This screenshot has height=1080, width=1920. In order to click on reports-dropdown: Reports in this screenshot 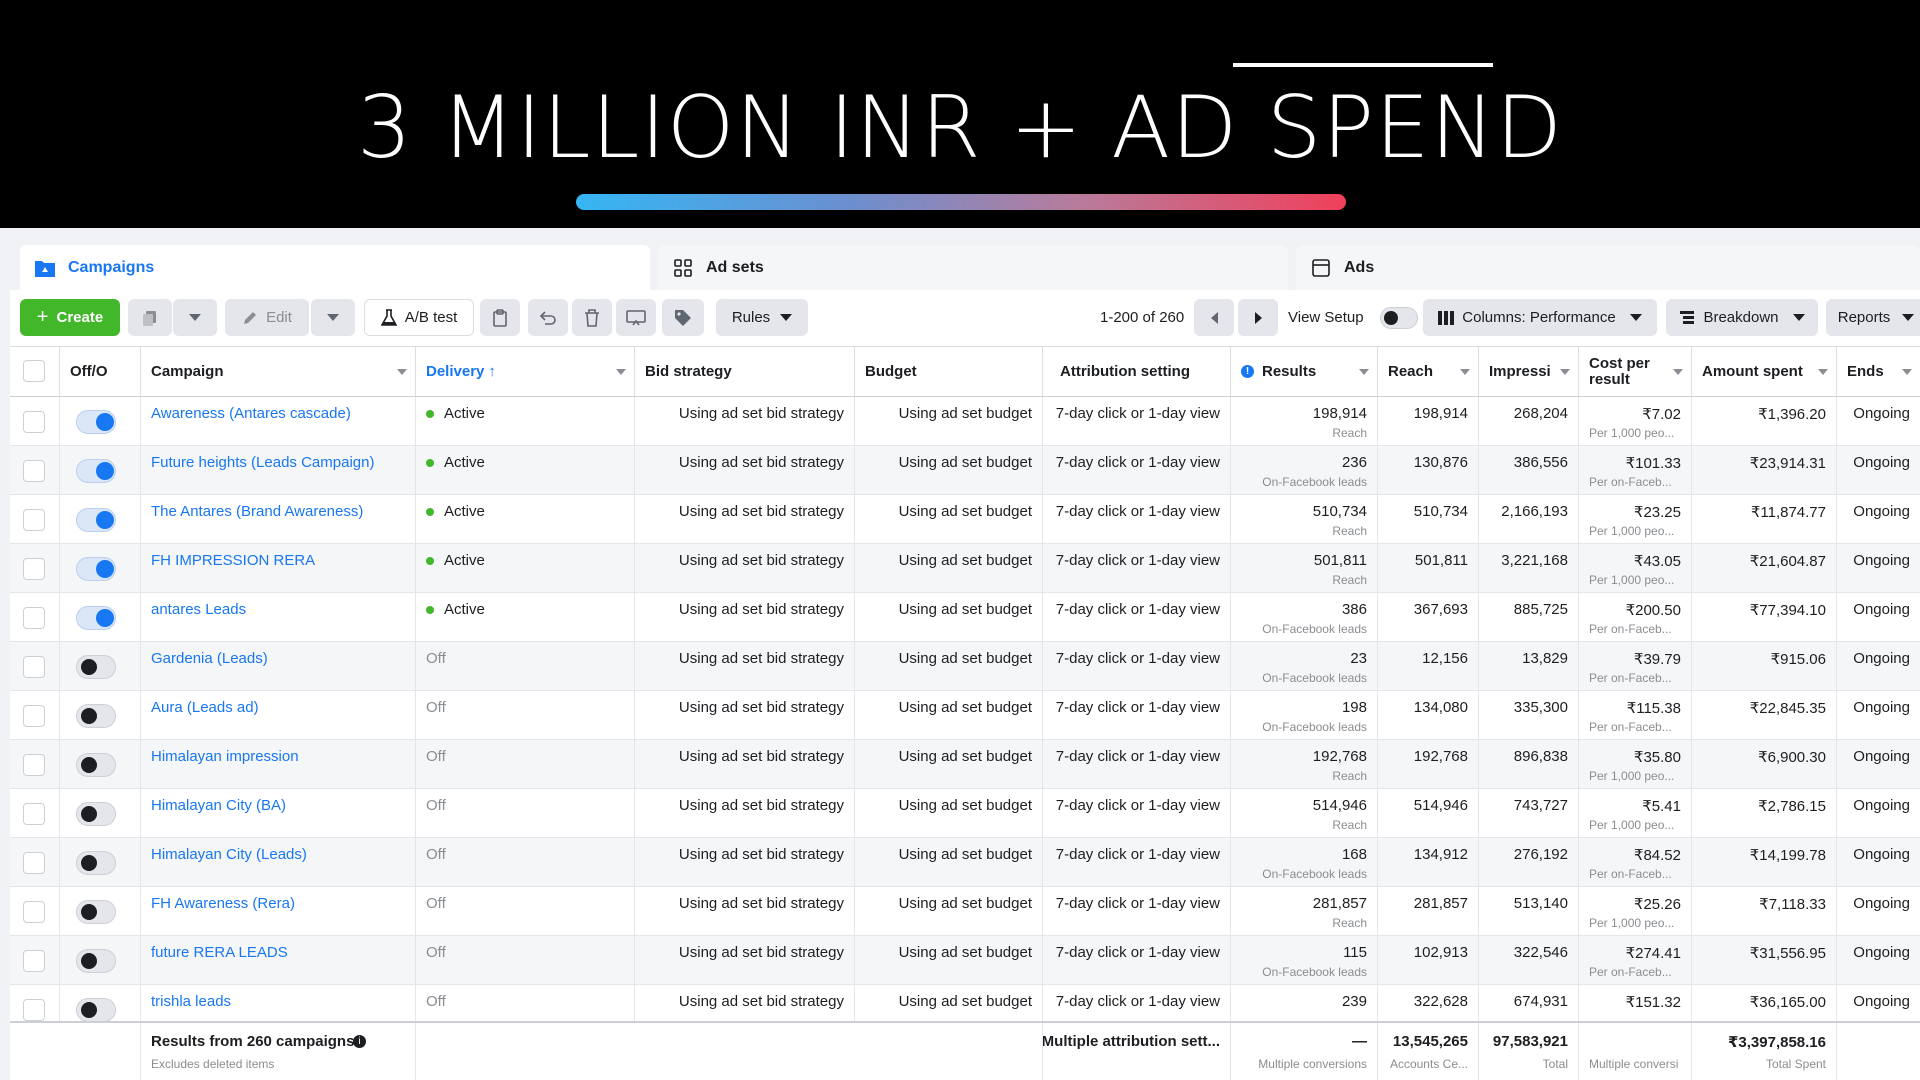, I will do `click(1873, 317)`.